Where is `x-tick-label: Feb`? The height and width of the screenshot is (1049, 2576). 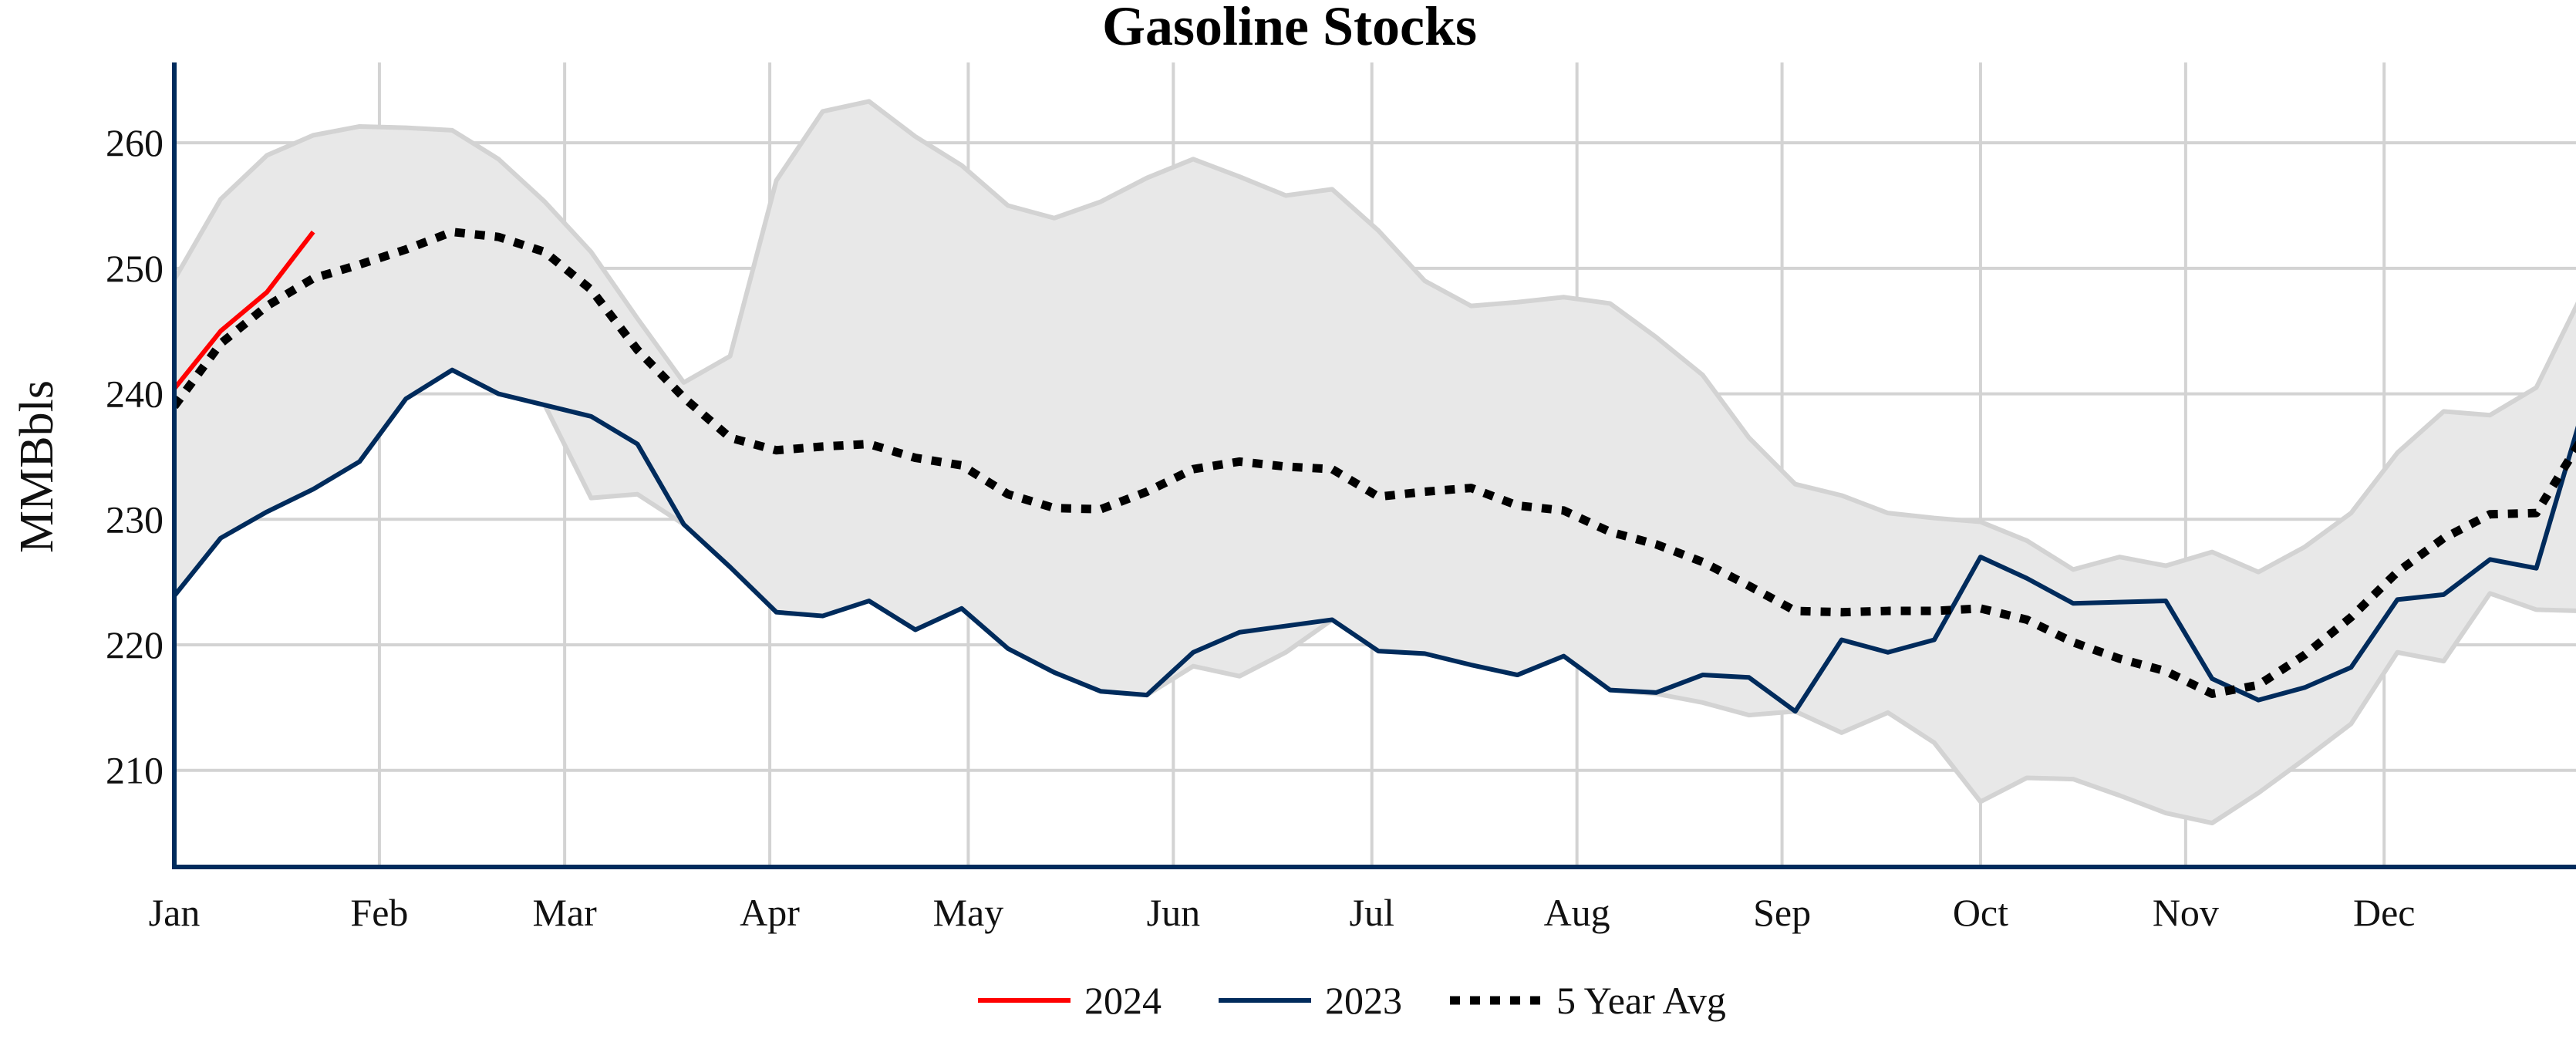 x-tick-label: Feb is located at coordinates (379, 912).